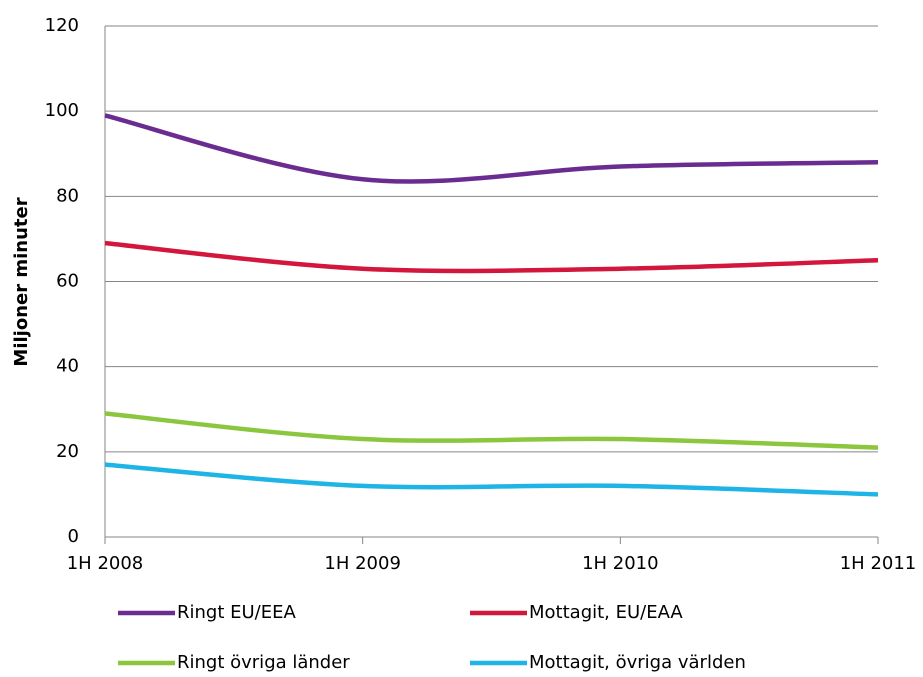 This screenshot has width=923, height=677. Describe the element at coordinates (67, 281) in the screenshot. I see `y-tick-label: 60` at that location.